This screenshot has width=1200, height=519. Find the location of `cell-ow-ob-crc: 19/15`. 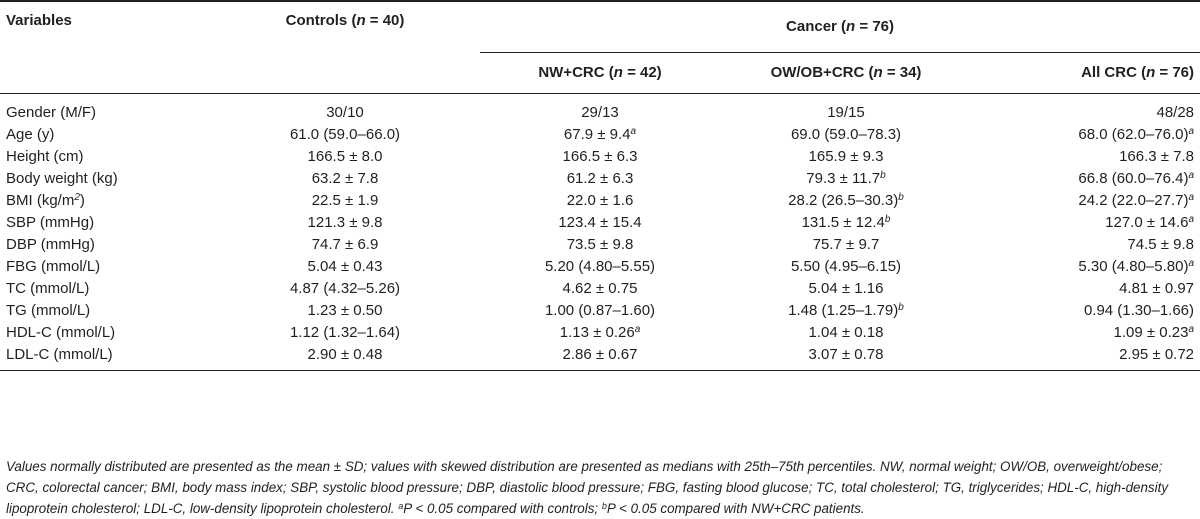

cell-ow-ob-crc: 19/15 is located at coordinates (846, 112).